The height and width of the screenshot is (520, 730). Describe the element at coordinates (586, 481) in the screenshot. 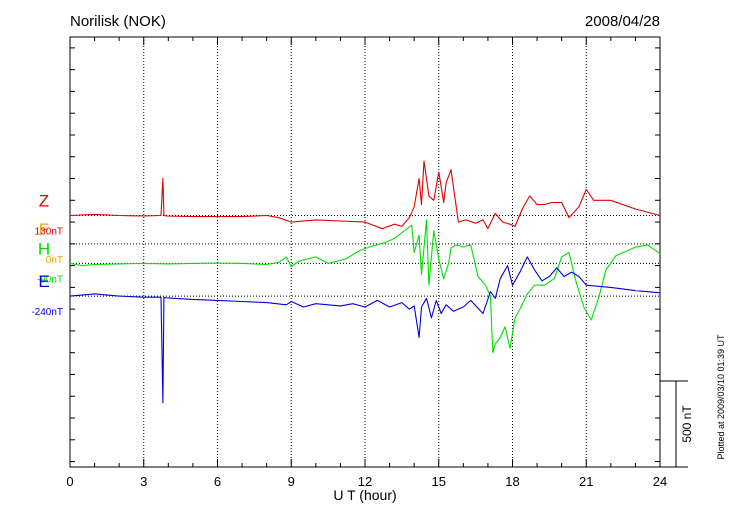

I see `x-tick-label: 21` at that location.